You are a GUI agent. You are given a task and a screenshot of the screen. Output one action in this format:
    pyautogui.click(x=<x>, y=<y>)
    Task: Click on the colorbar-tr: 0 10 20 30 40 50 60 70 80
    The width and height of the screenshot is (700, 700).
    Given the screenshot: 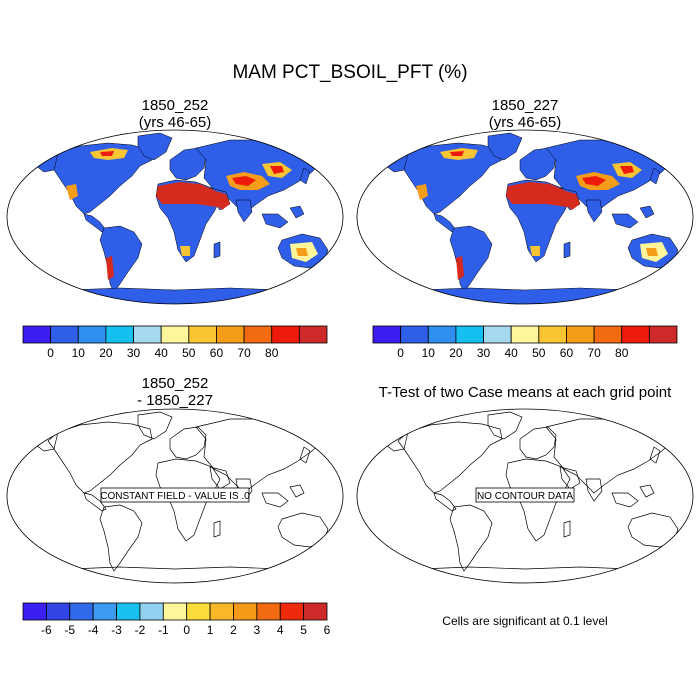 What is the action you would take?
    pyautogui.click(x=525, y=342)
    